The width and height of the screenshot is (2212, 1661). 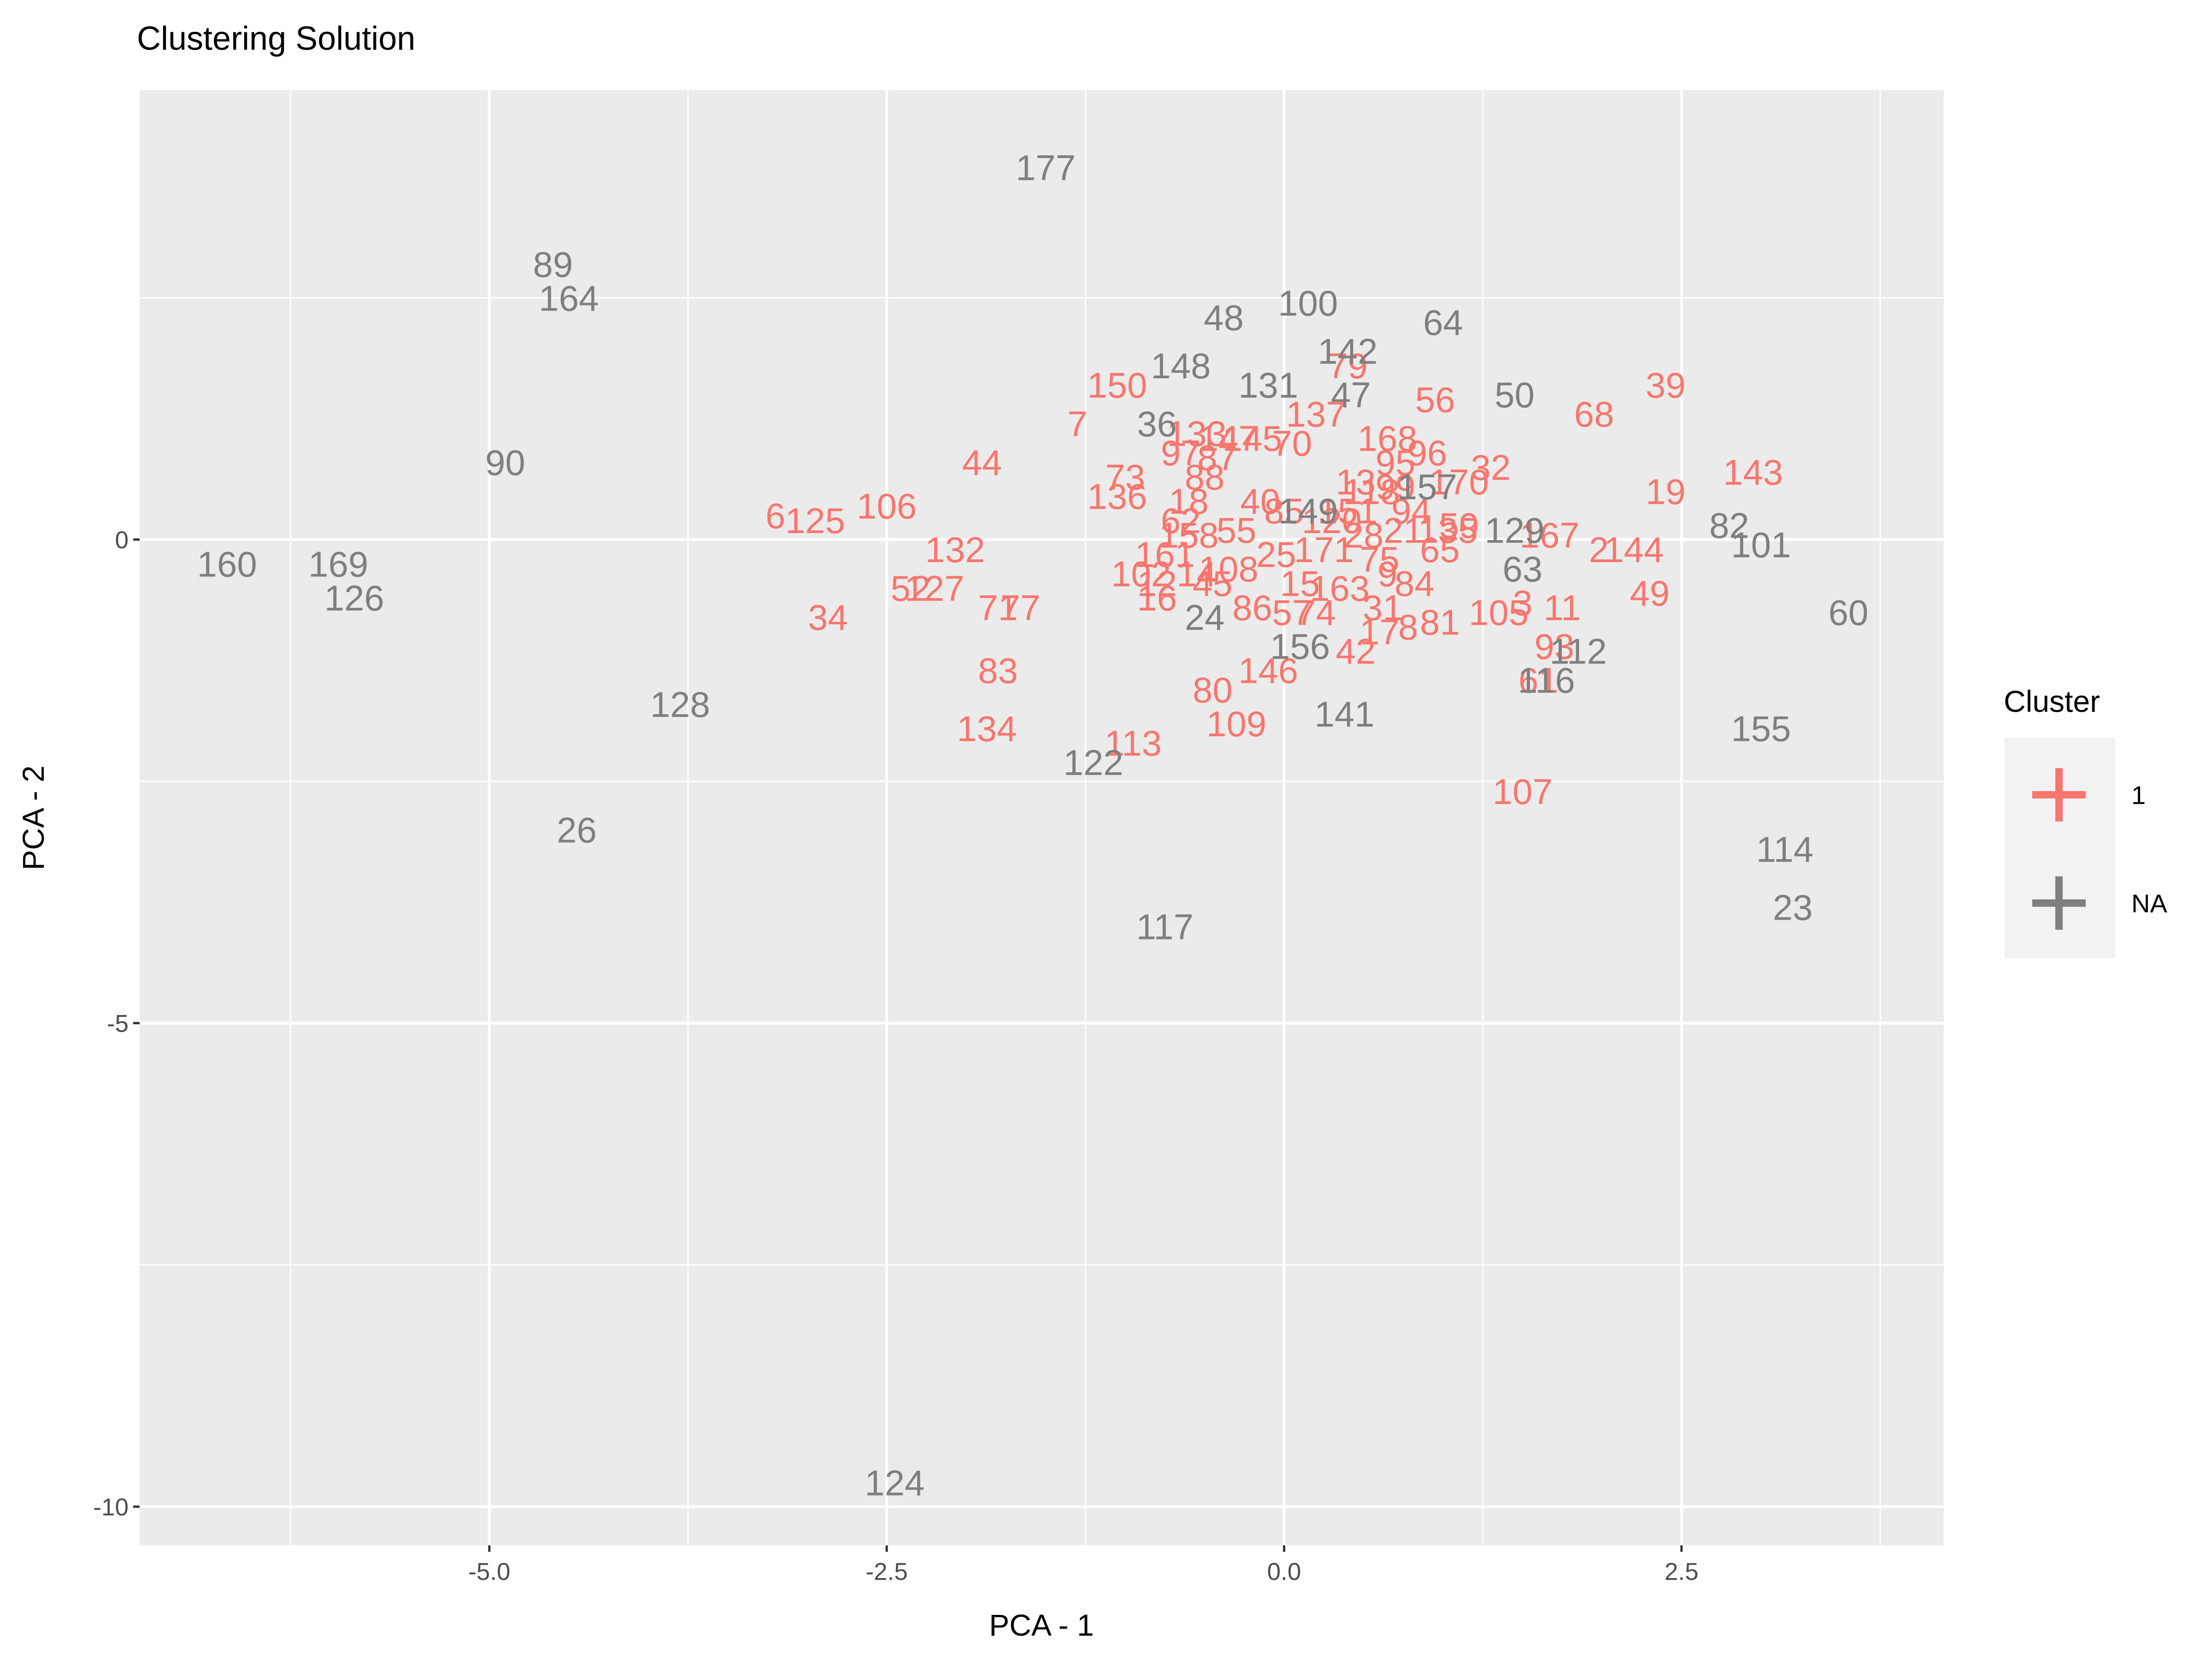 I want to click on point-label-cluster-na: 47, so click(x=1351, y=395).